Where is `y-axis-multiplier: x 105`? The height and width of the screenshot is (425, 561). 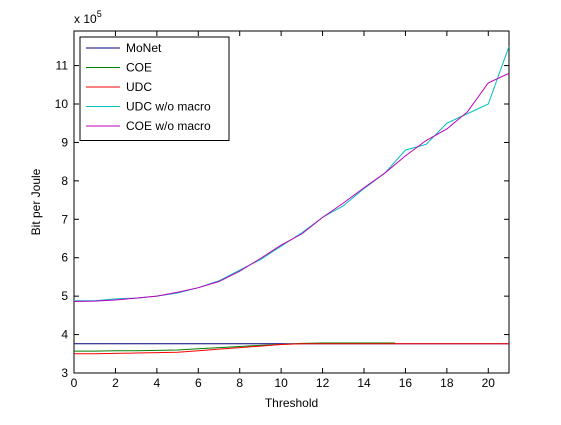
y-axis-multiplier: x 105 is located at coordinates (88, 17).